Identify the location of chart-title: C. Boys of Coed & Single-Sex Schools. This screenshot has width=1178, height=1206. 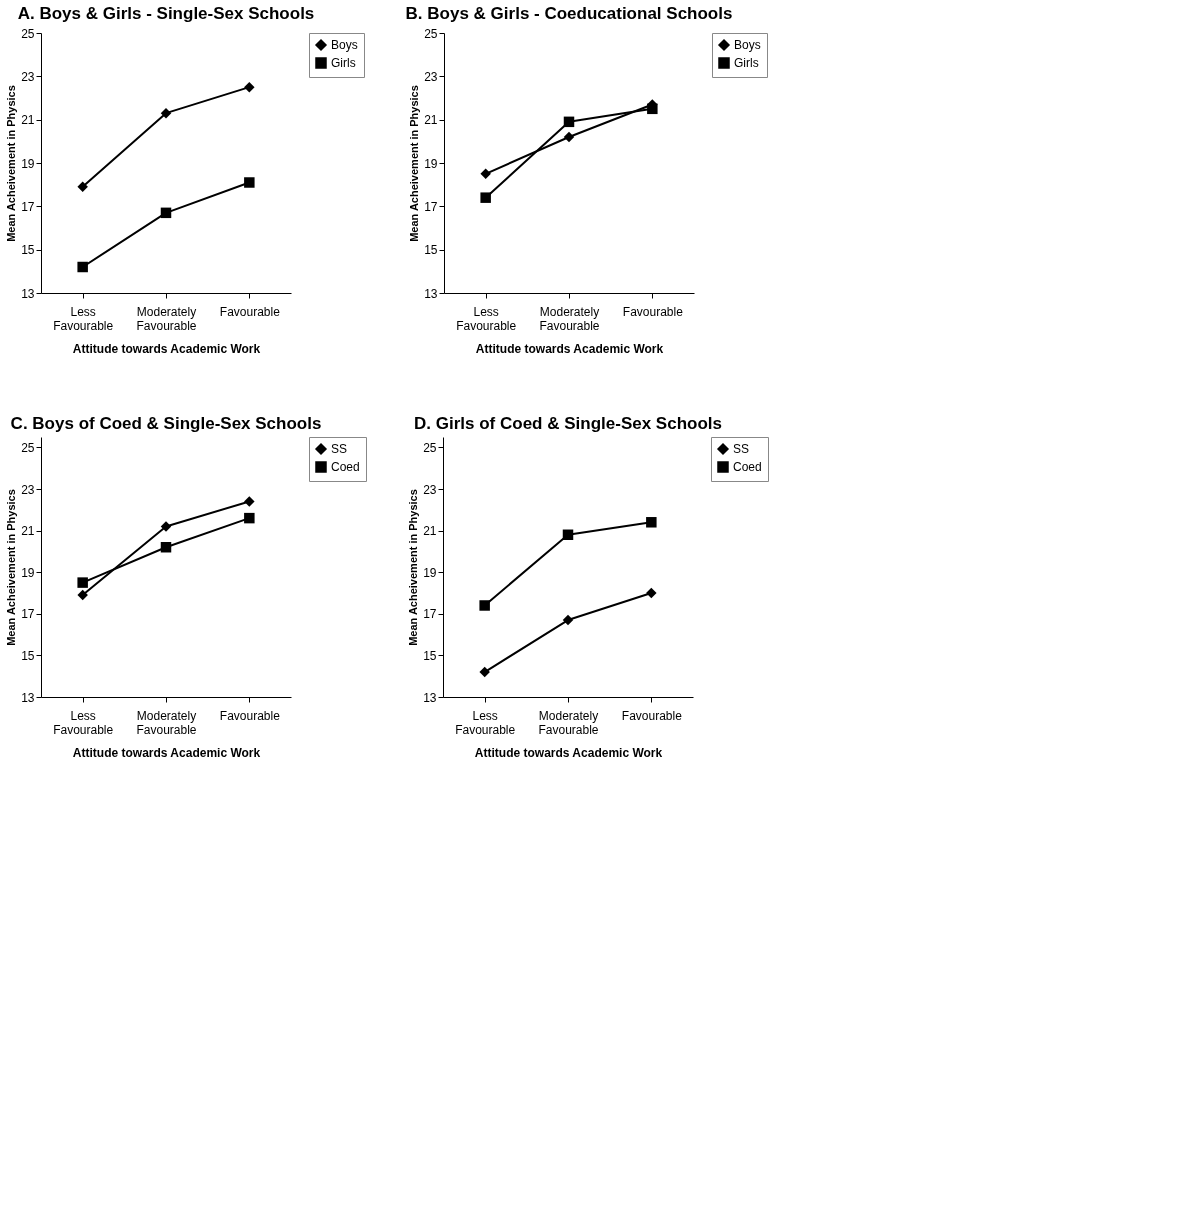
(166, 423).